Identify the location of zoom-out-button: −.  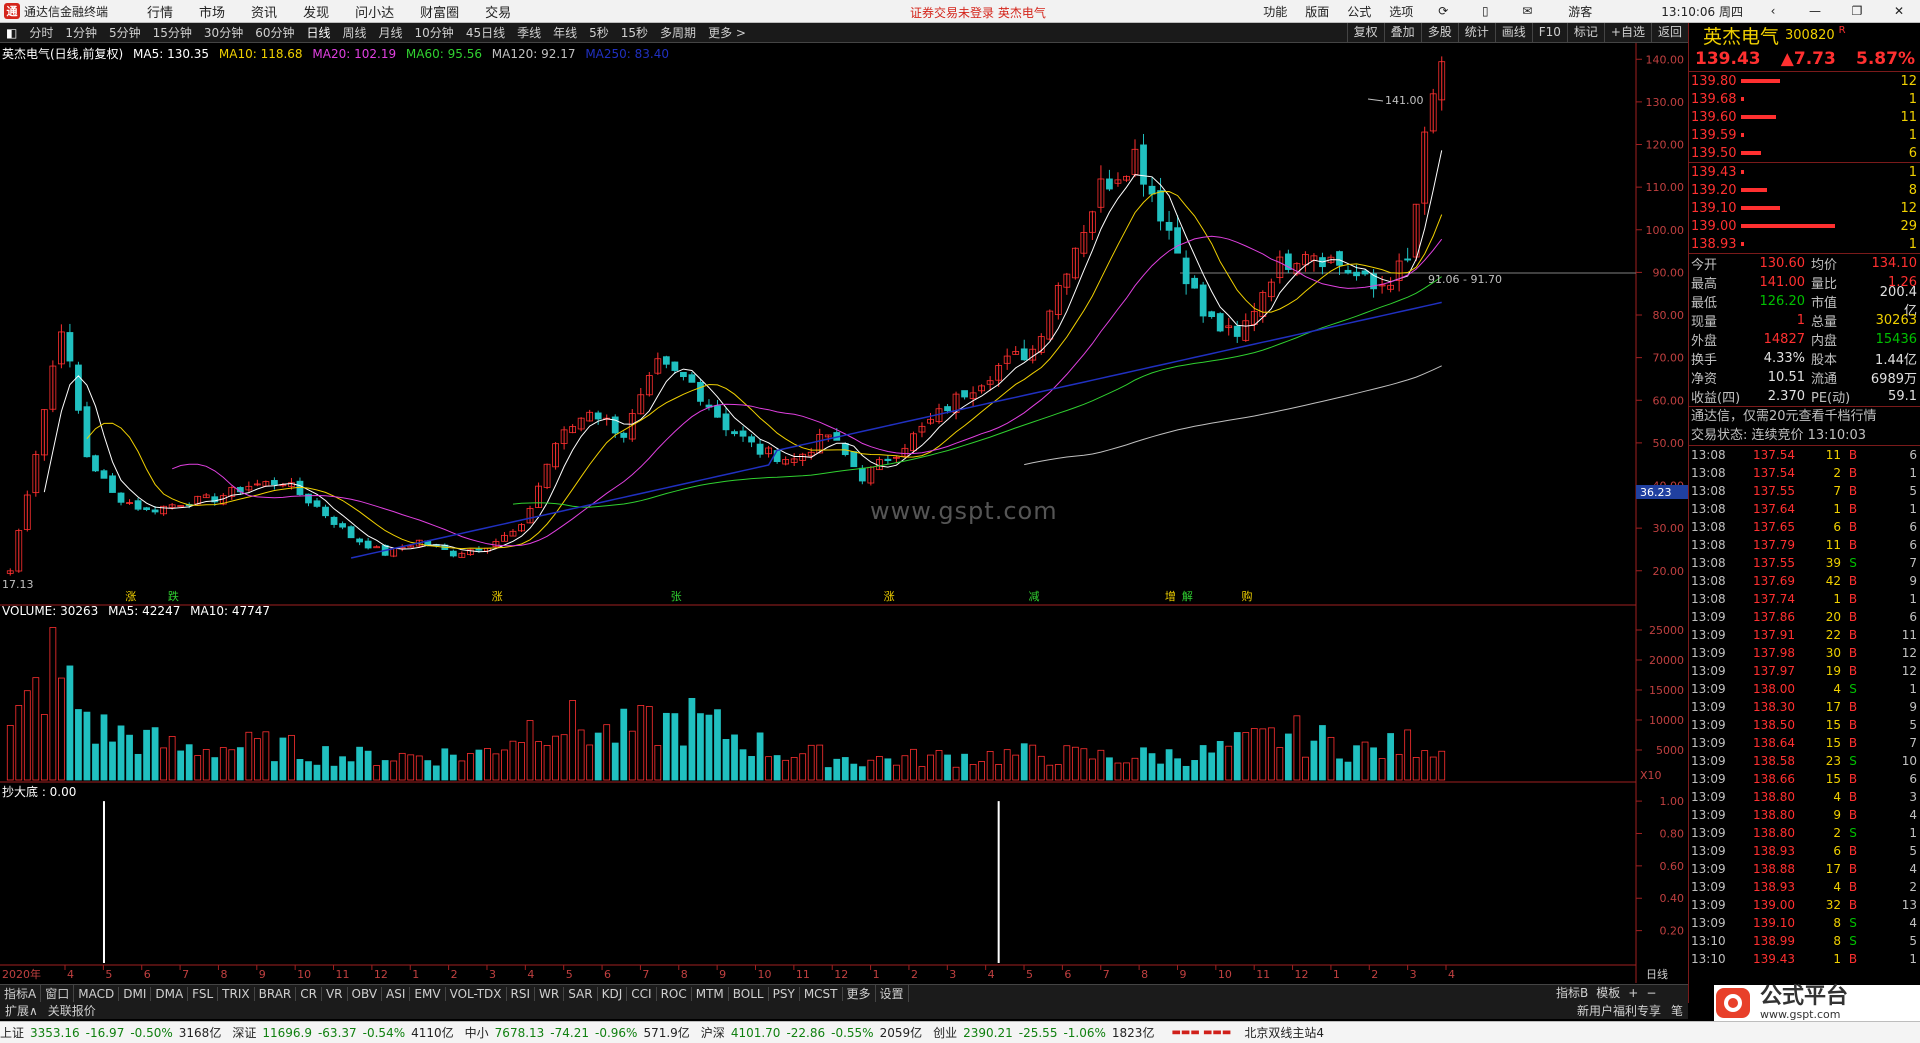
(1651, 992).